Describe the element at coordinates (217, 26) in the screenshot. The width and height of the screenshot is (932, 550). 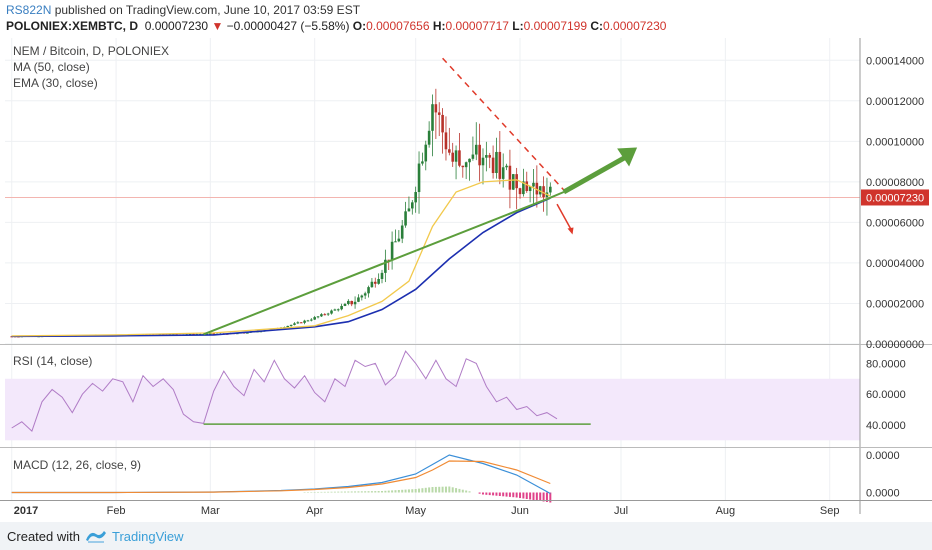
I see `down-arrow-icon: ▼` at that location.